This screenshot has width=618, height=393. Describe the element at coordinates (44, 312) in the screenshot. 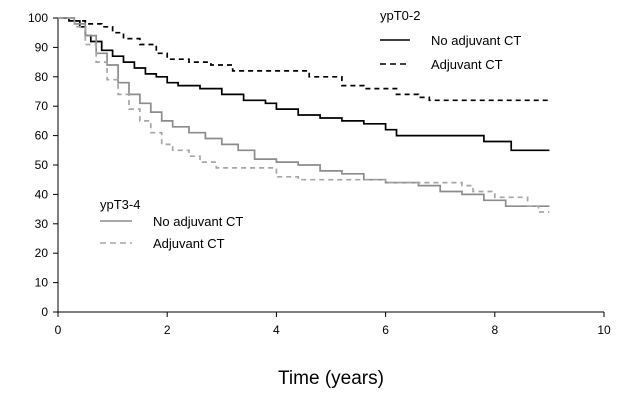

I see `y-tick-label: 0` at that location.